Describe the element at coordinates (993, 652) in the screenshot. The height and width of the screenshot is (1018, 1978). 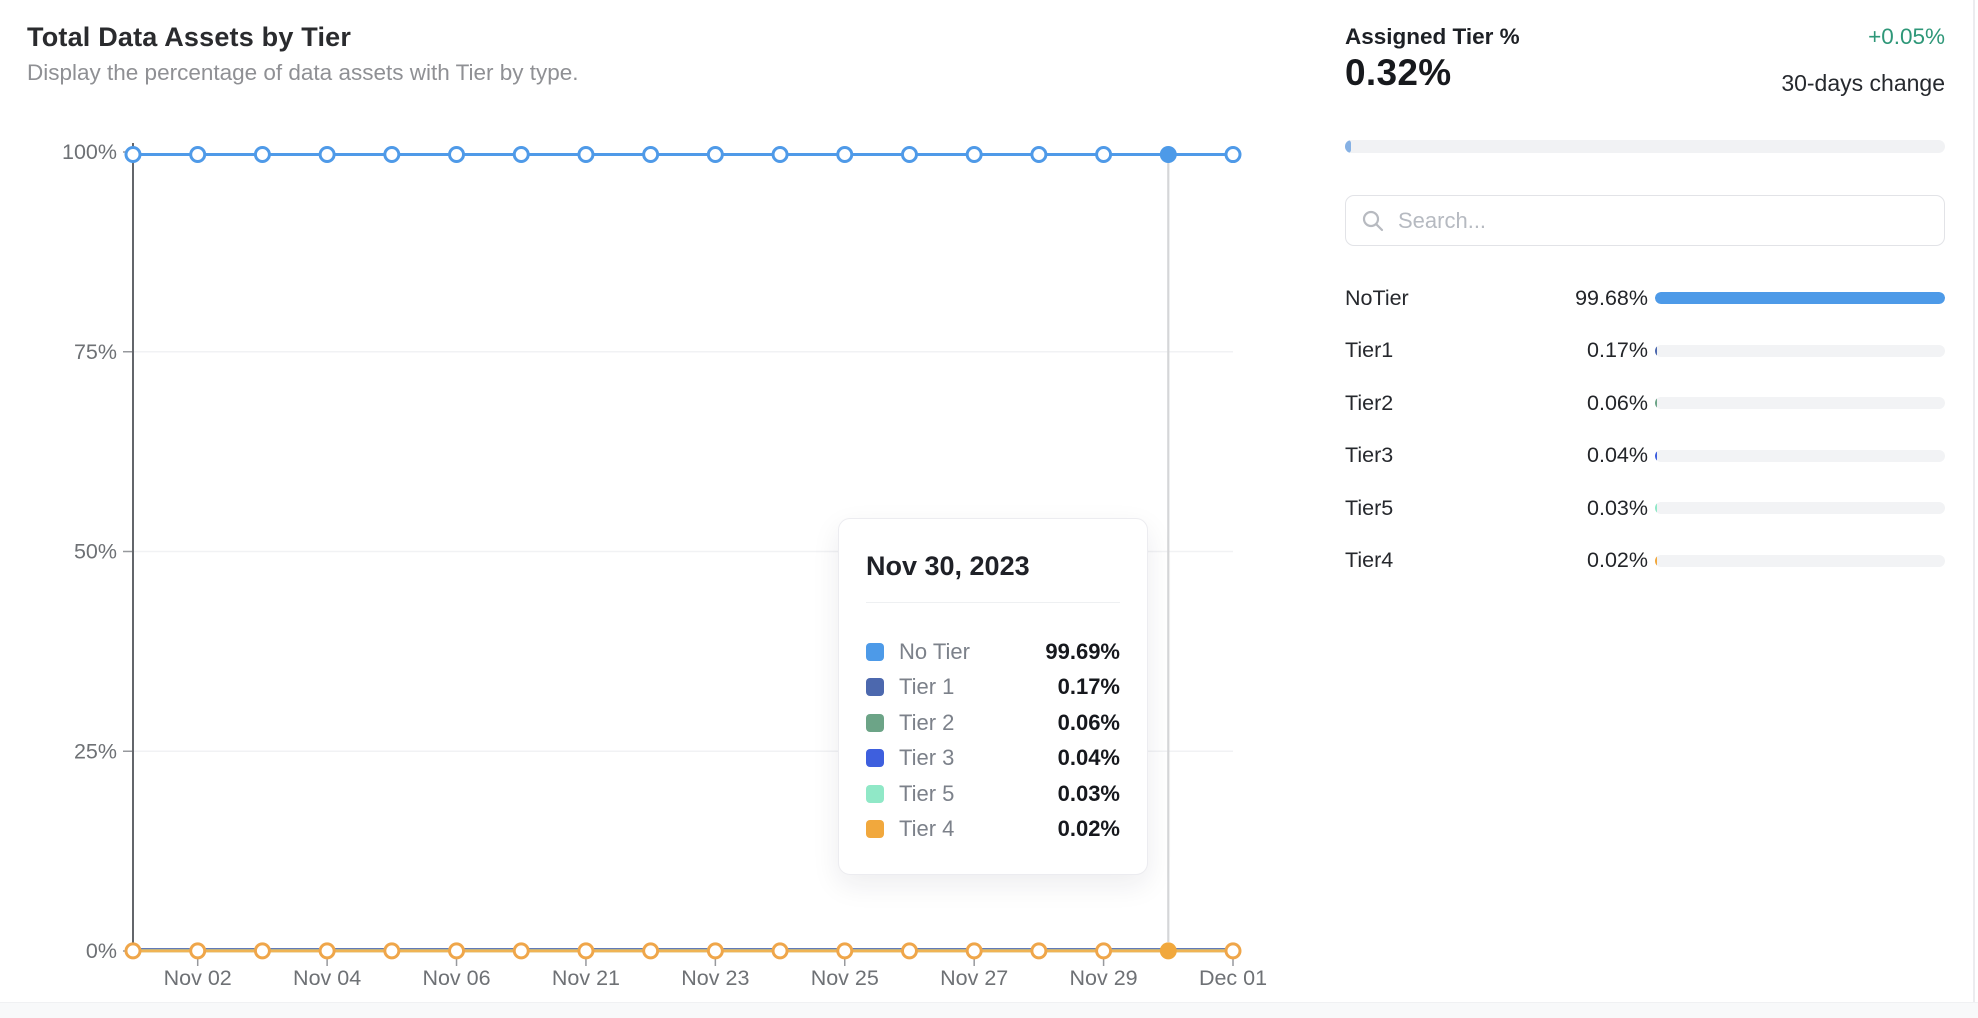
I see `tooltip-row: No Tier 99.69%` at that location.